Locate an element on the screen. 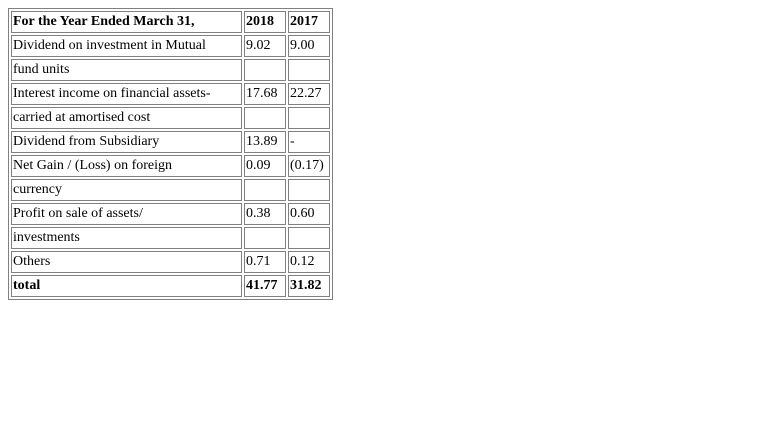 The height and width of the screenshot is (433, 764). table-header-row: For the Year Ended March 31, 2018 2017 is located at coordinates (170, 22).